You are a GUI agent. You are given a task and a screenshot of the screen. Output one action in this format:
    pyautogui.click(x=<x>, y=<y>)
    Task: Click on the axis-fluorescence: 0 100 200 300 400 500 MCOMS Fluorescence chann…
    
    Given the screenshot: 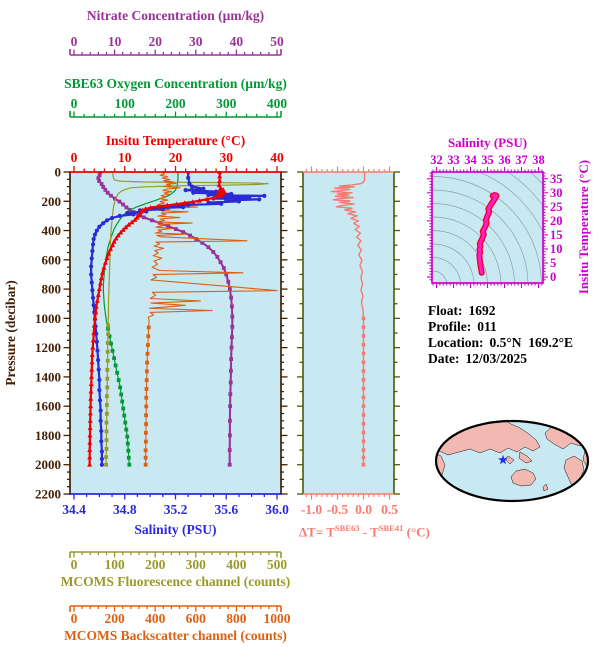 What is the action you would take?
    pyautogui.click(x=176, y=570)
    